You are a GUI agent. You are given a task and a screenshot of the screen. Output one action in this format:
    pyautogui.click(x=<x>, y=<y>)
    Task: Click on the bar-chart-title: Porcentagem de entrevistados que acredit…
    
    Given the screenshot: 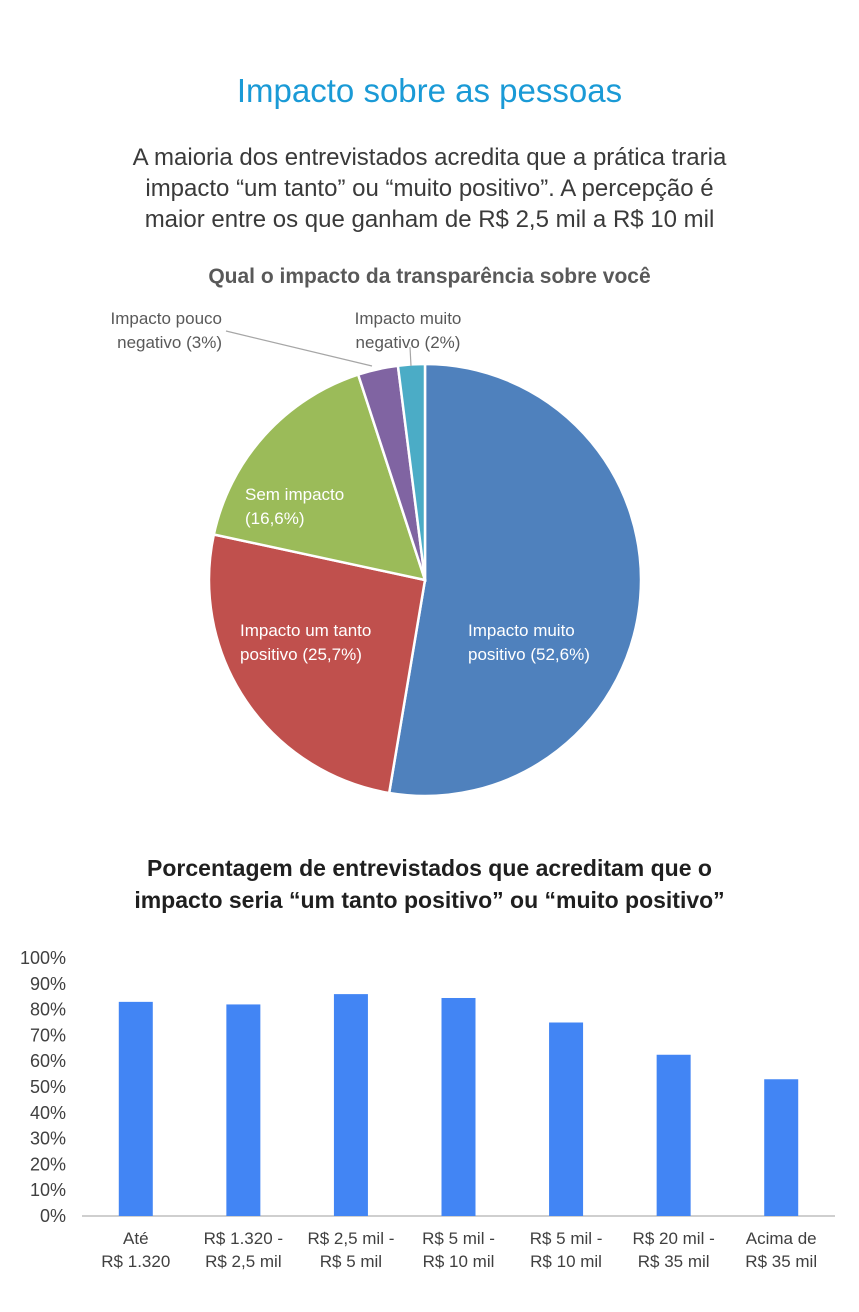 What is the action you would take?
    pyautogui.click(x=429, y=884)
    